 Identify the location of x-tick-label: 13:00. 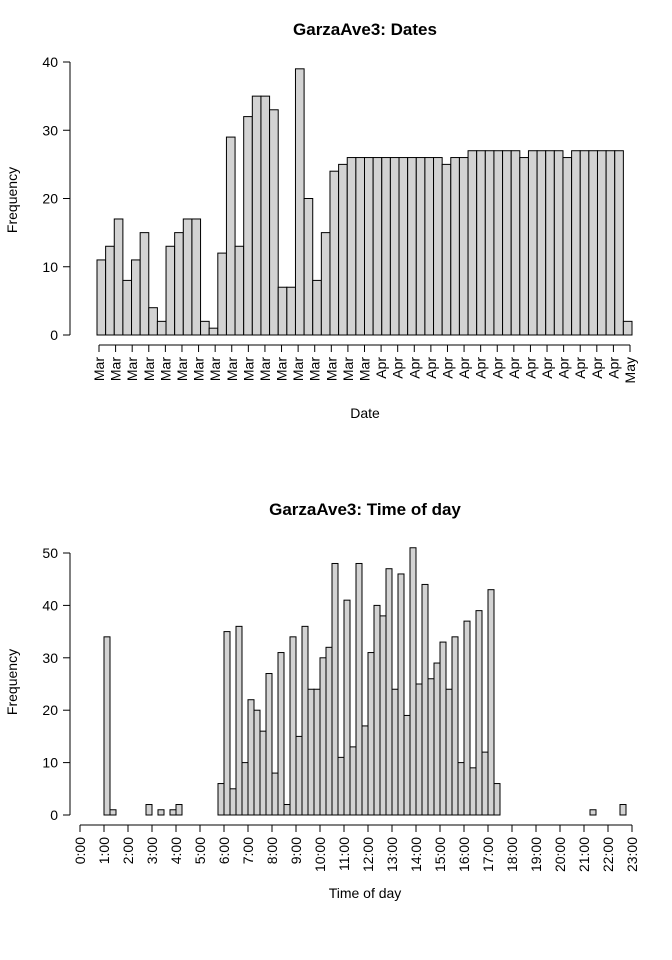
(392, 854).